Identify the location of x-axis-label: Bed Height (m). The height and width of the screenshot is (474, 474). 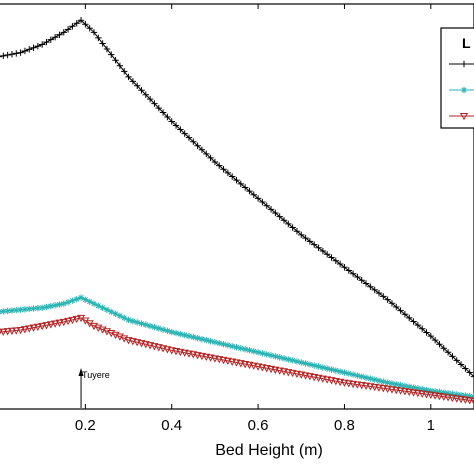
(269, 450).